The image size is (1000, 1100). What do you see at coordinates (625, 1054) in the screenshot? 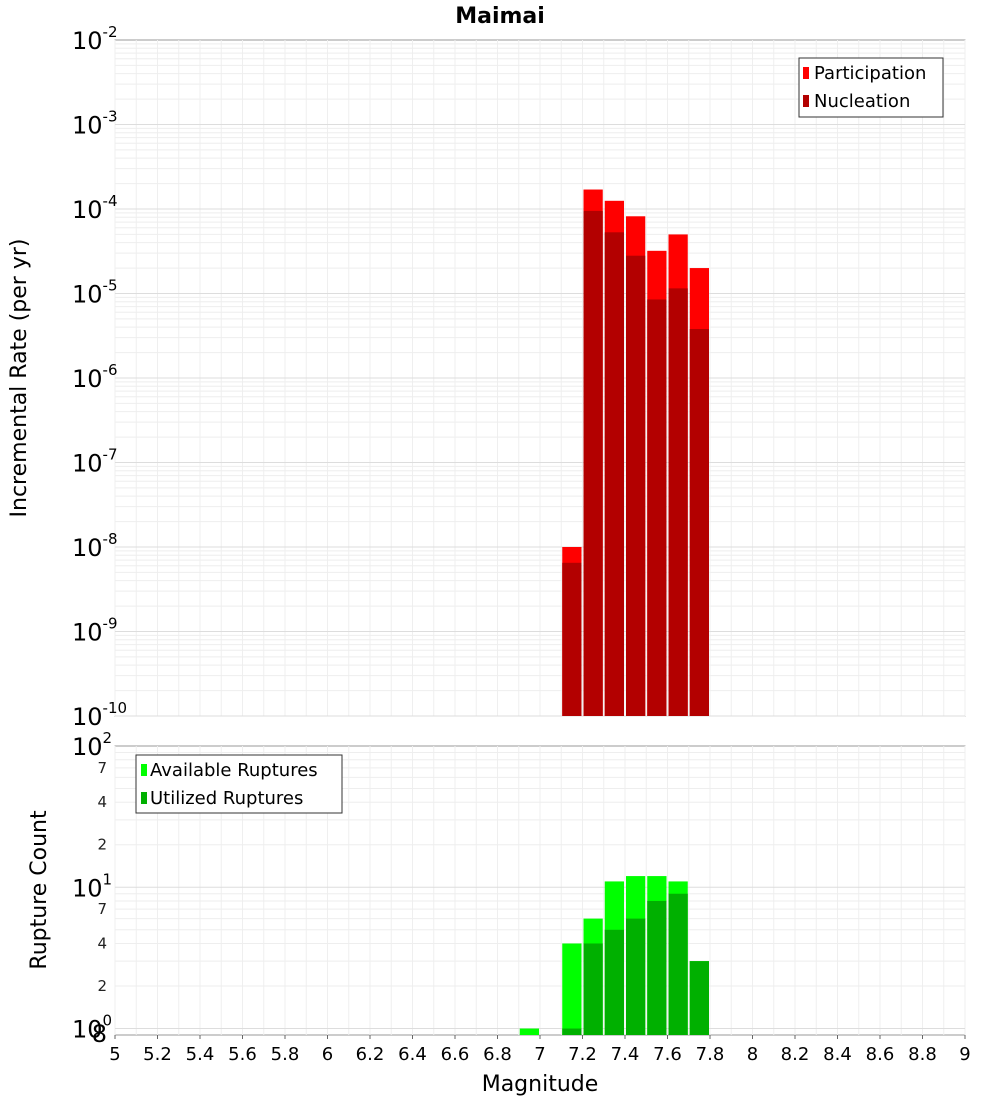
I see `x-tick-label: 7.4` at bounding box center [625, 1054].